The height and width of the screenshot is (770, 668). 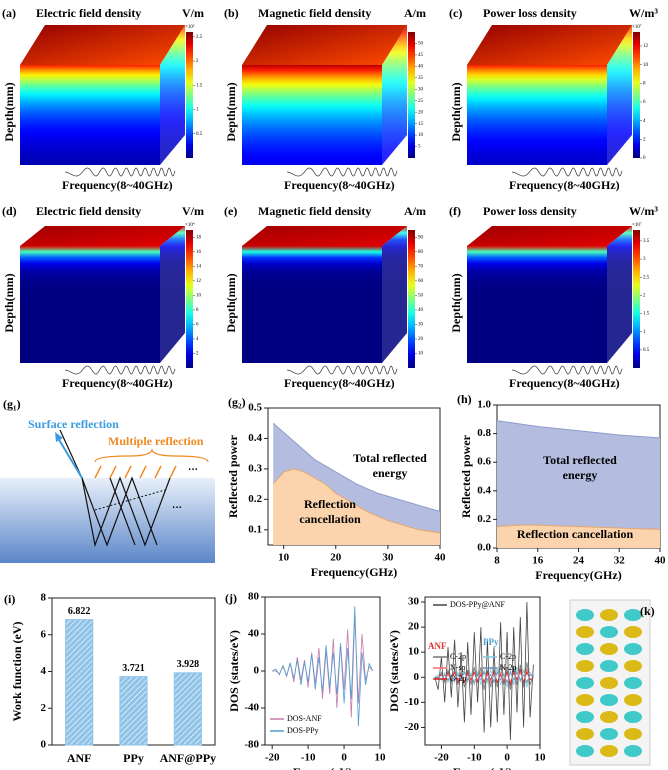 I want to click on dots: ···, so click(x=177, y=507).